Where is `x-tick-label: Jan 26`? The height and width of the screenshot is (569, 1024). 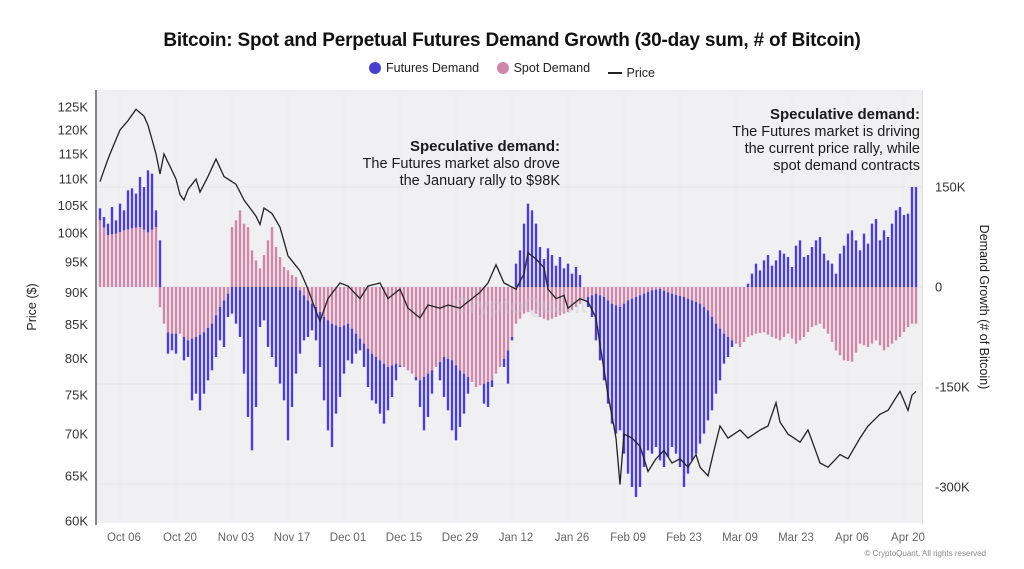
x-tick-label: Jan 26 is located at coordinates (572, 538).